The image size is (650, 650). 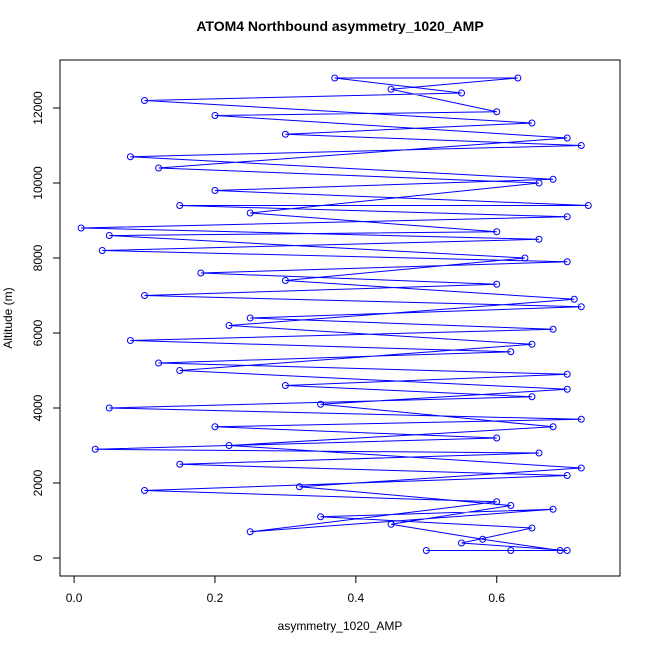 What do you see at coordinates (339, 26) in the screenshot?
I see `chart-title: ATOM4 Northbound asymmetry_1020_AMP` at bounding box center [339, 26].